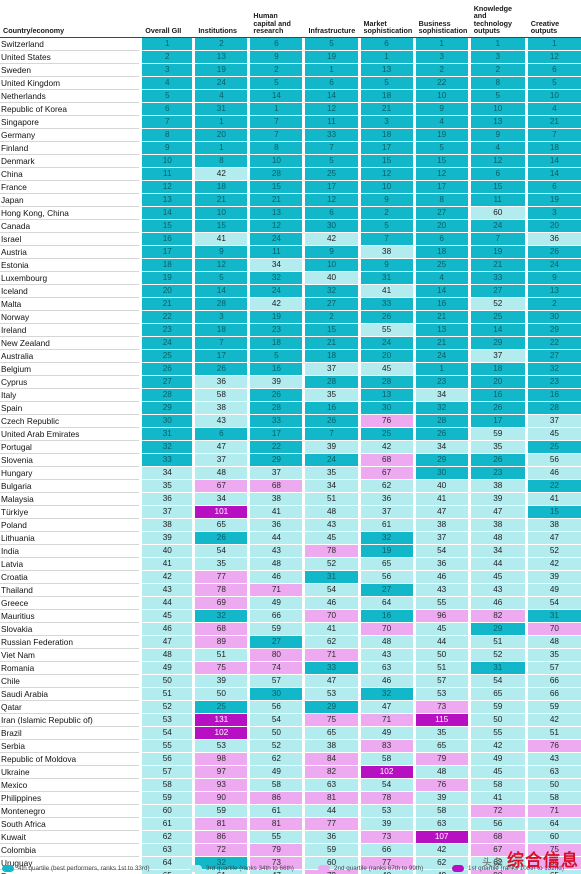  I want to click on rank-cell-institutions: 38, so click(221, 408).